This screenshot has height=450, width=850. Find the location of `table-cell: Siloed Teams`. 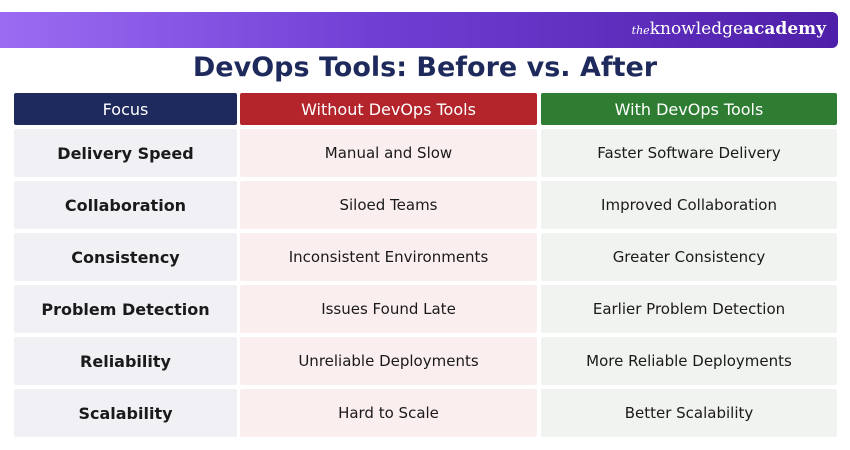

table-cell: Siloed Teams is located at coordinates (388, 205).